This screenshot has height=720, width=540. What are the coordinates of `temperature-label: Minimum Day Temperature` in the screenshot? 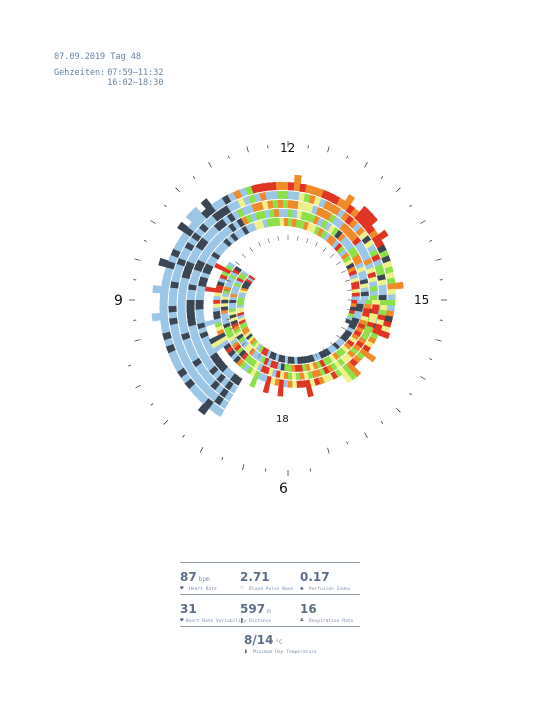 It's located at (285, 652).